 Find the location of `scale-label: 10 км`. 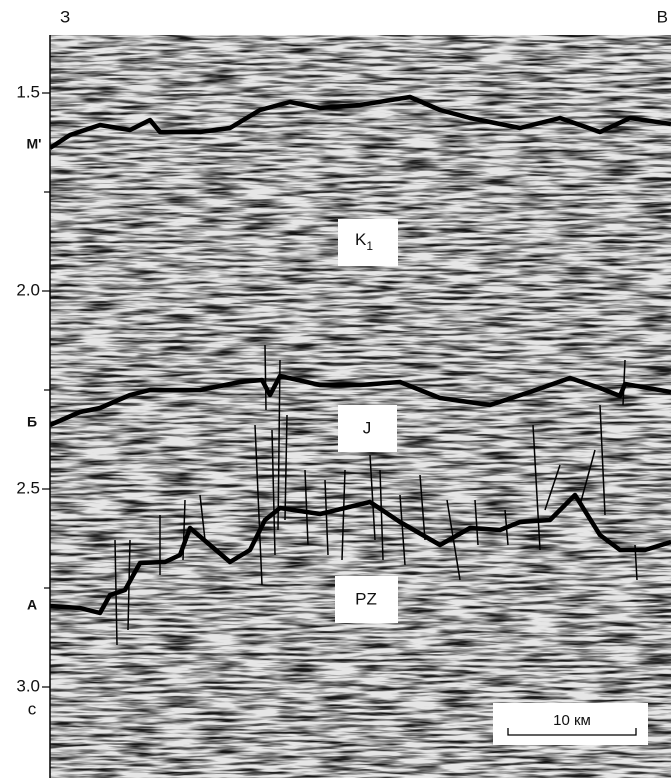

scale-label: 10 км is located at coordinates (572, 720).